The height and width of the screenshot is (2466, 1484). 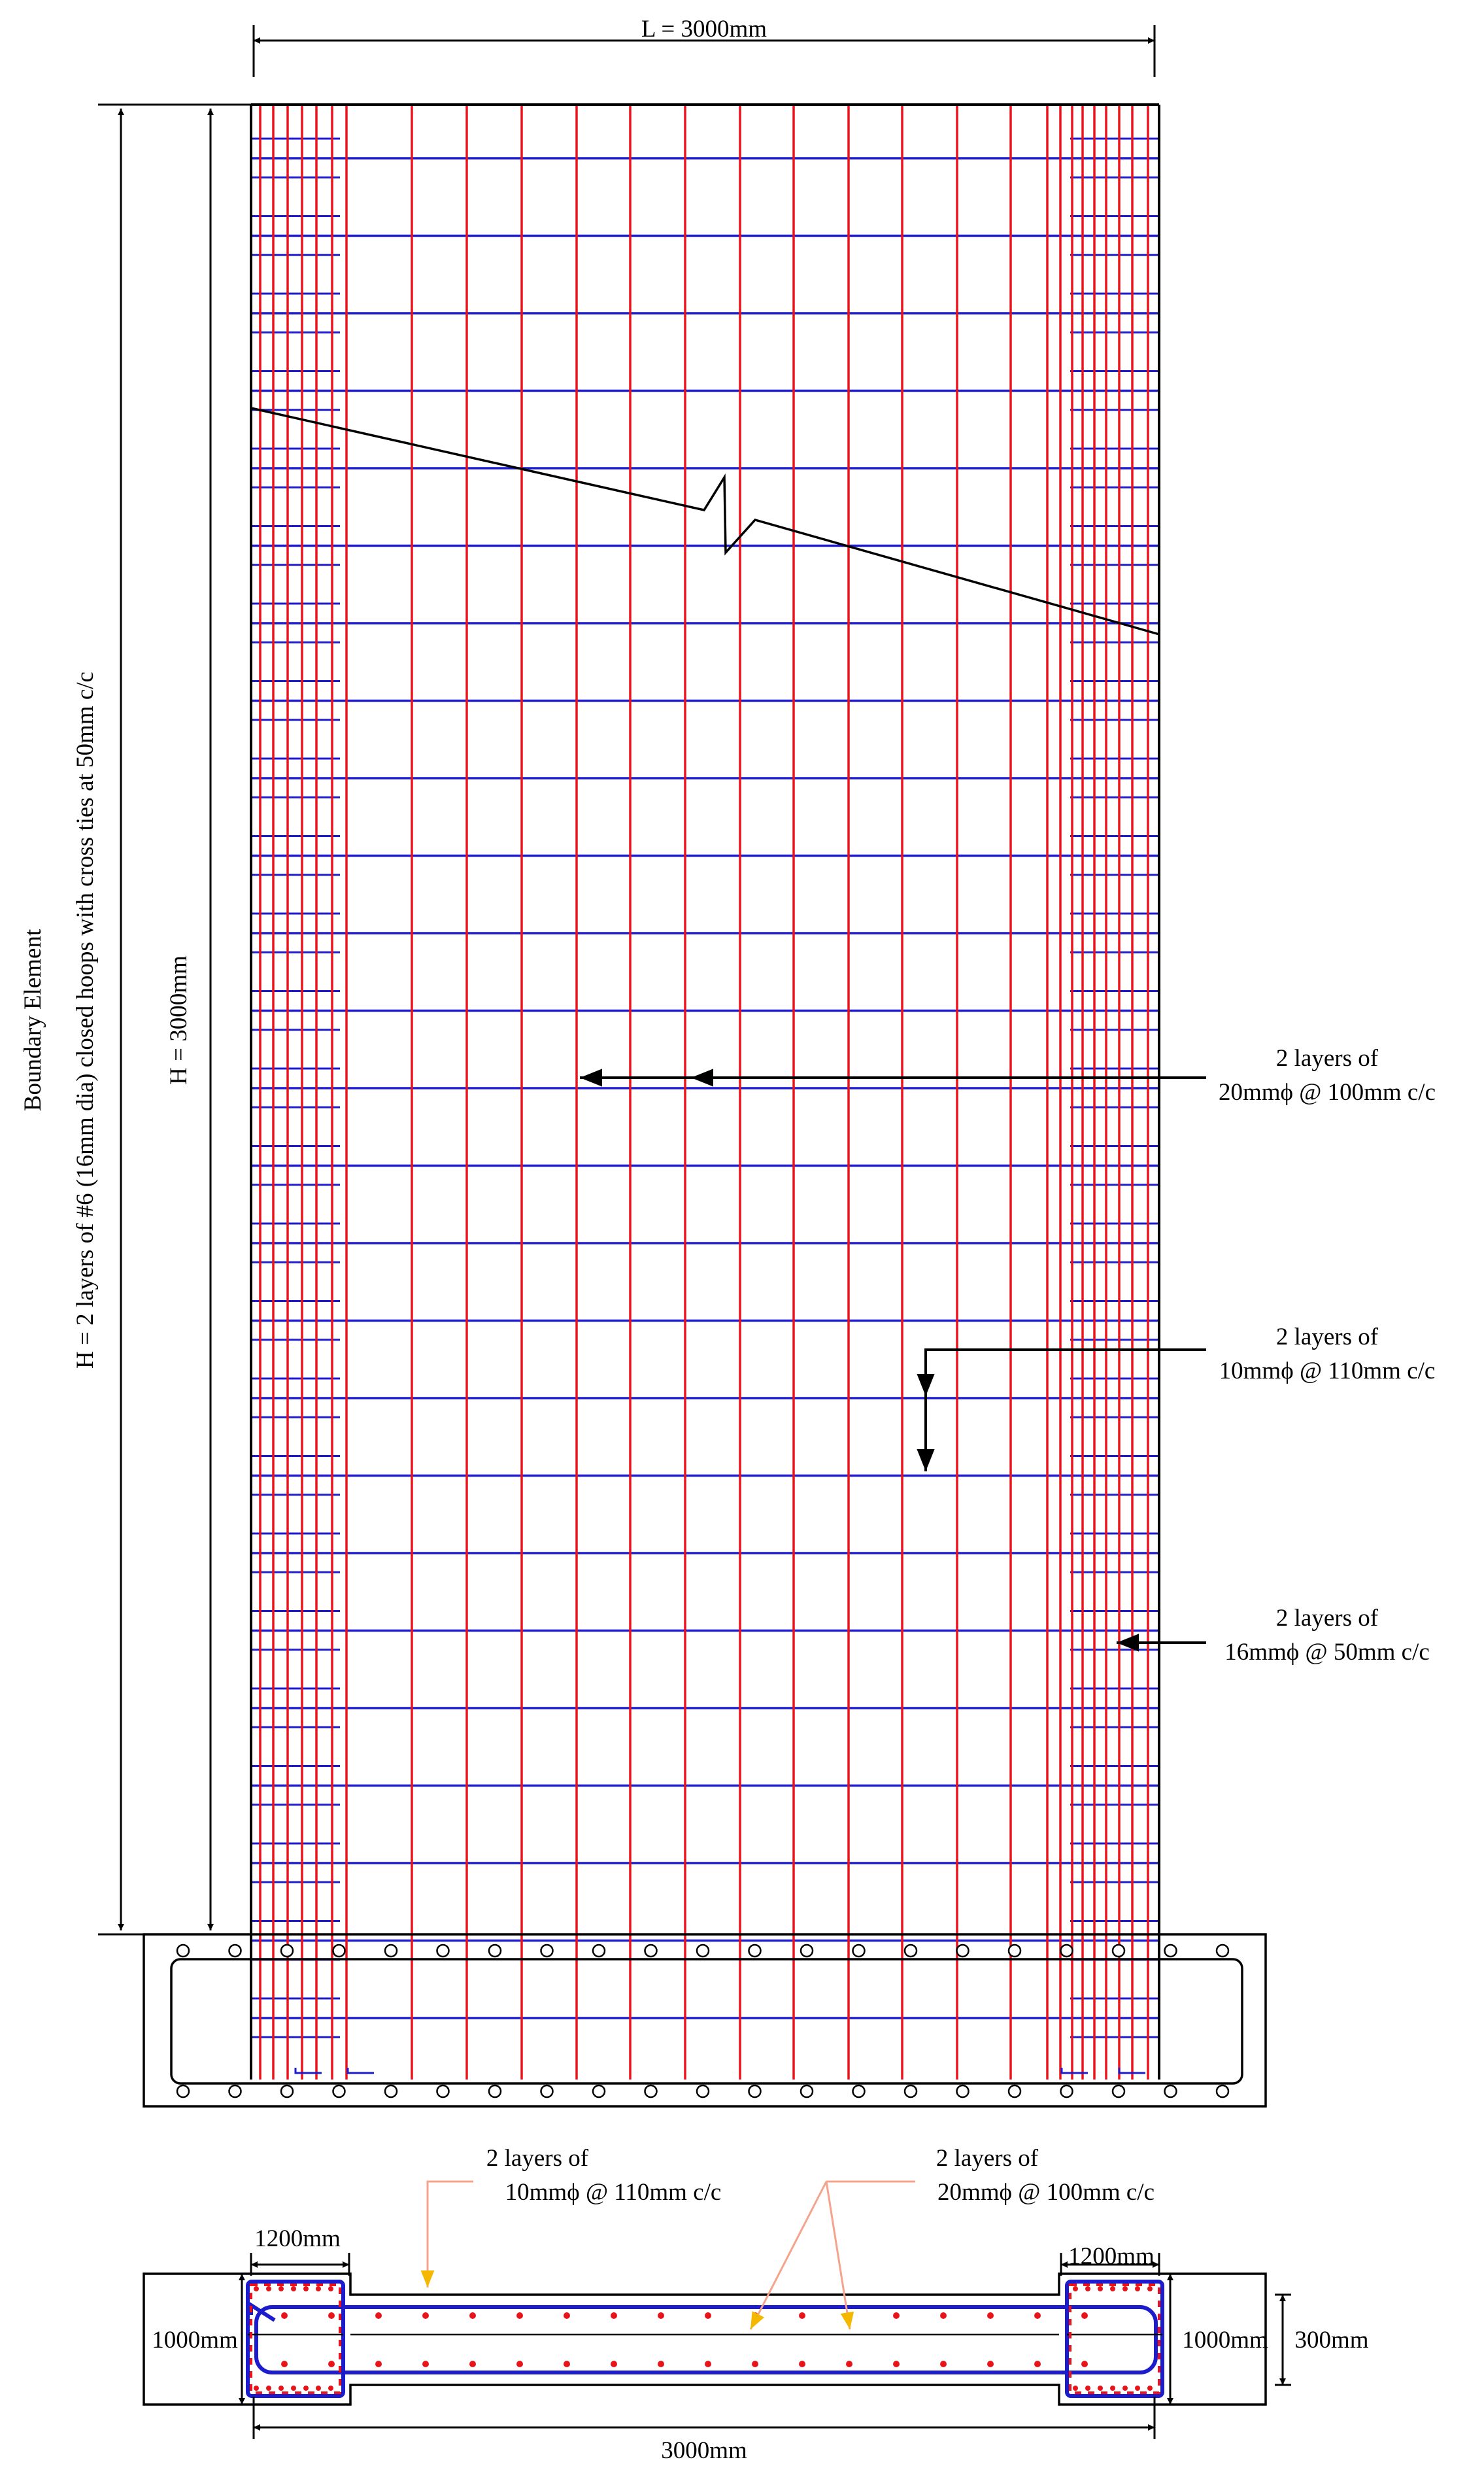 I want to click on plan-vertical-bars-dots, so click(x=703, y=2338).